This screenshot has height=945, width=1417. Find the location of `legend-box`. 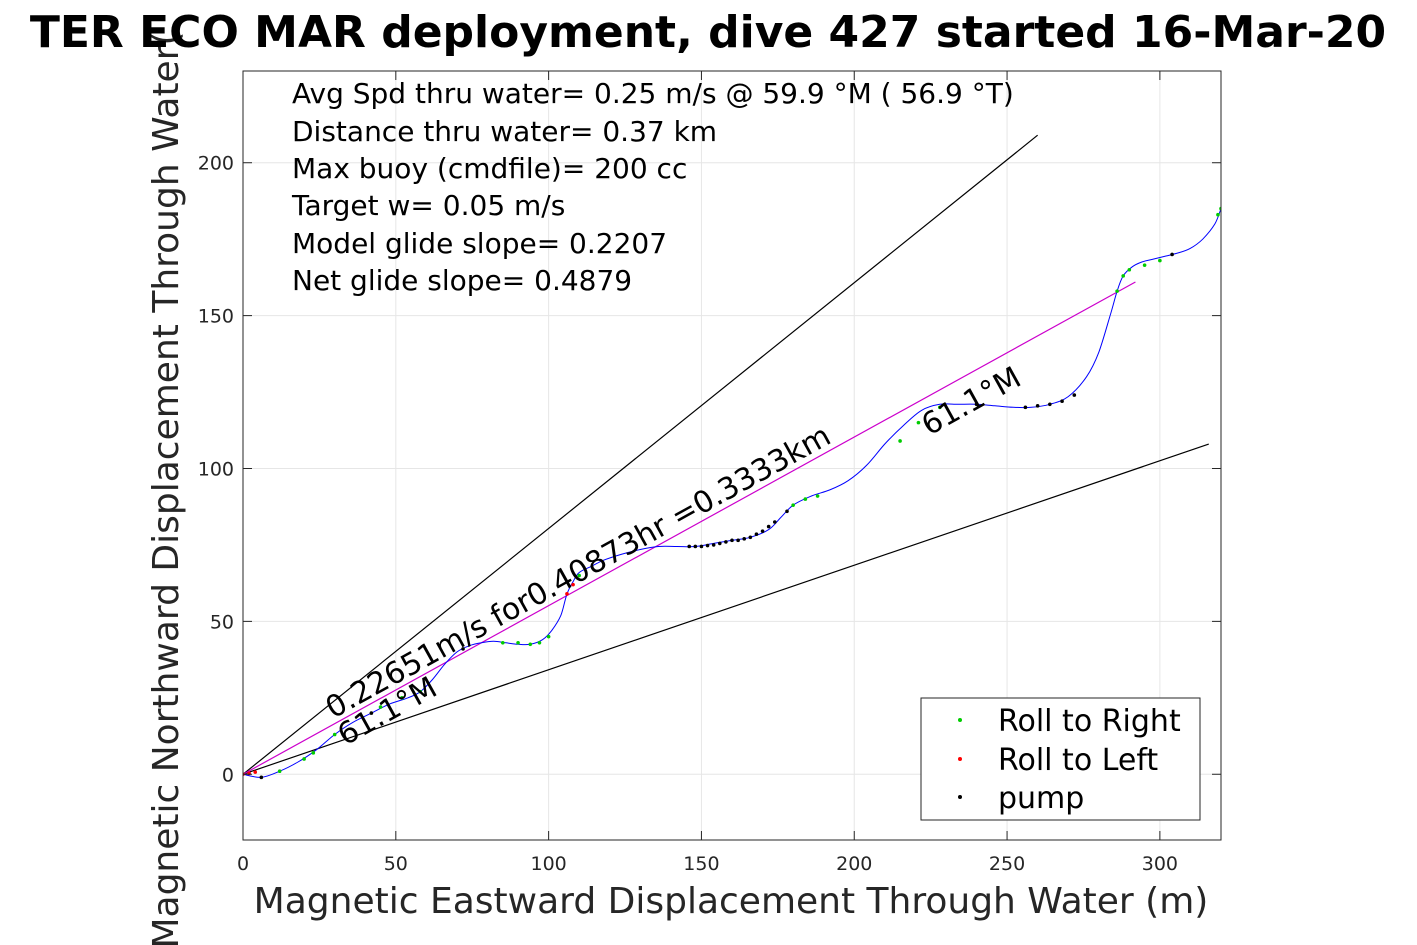

legend-box is located at coordinates (1060, 759).